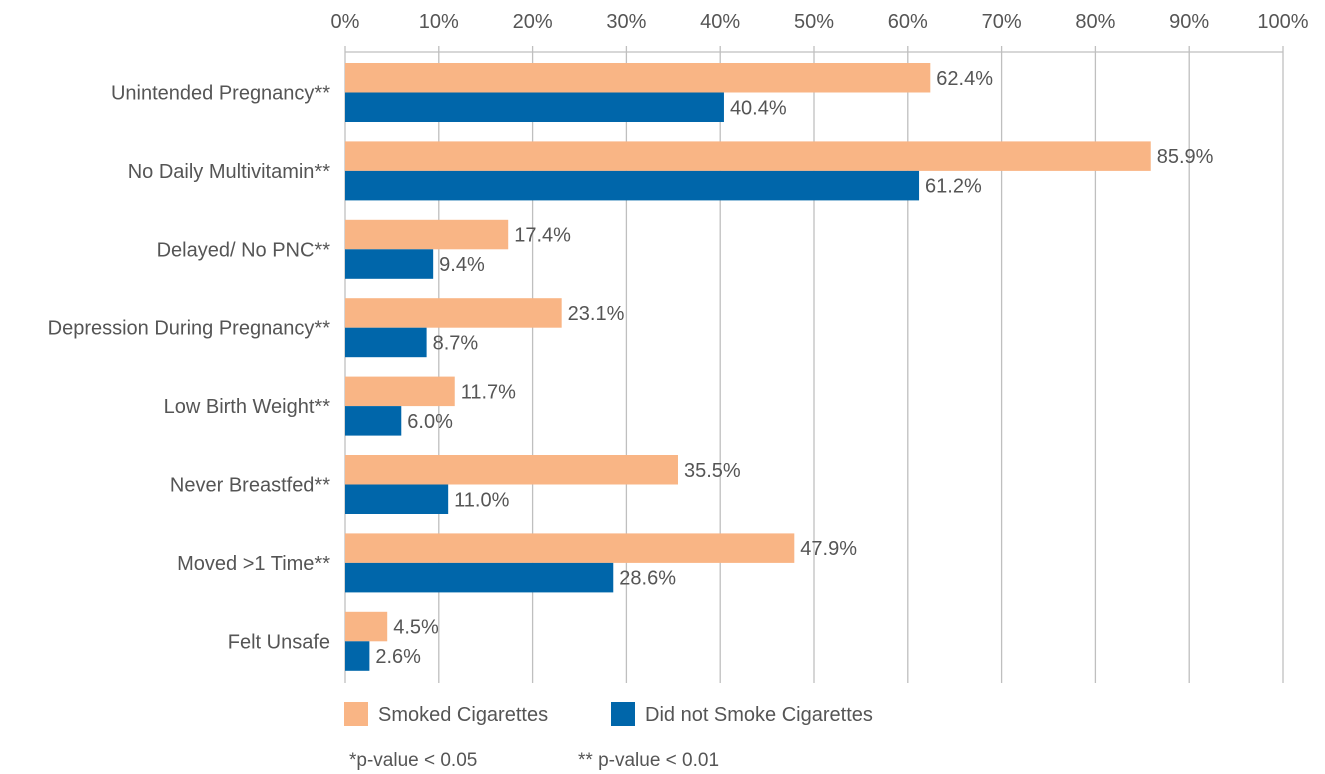 This screenshot has height=774, width=1325. Describe the element at coordinates (533, 22) in the screenshot. I see `x-tick-label: 20%` at that location.